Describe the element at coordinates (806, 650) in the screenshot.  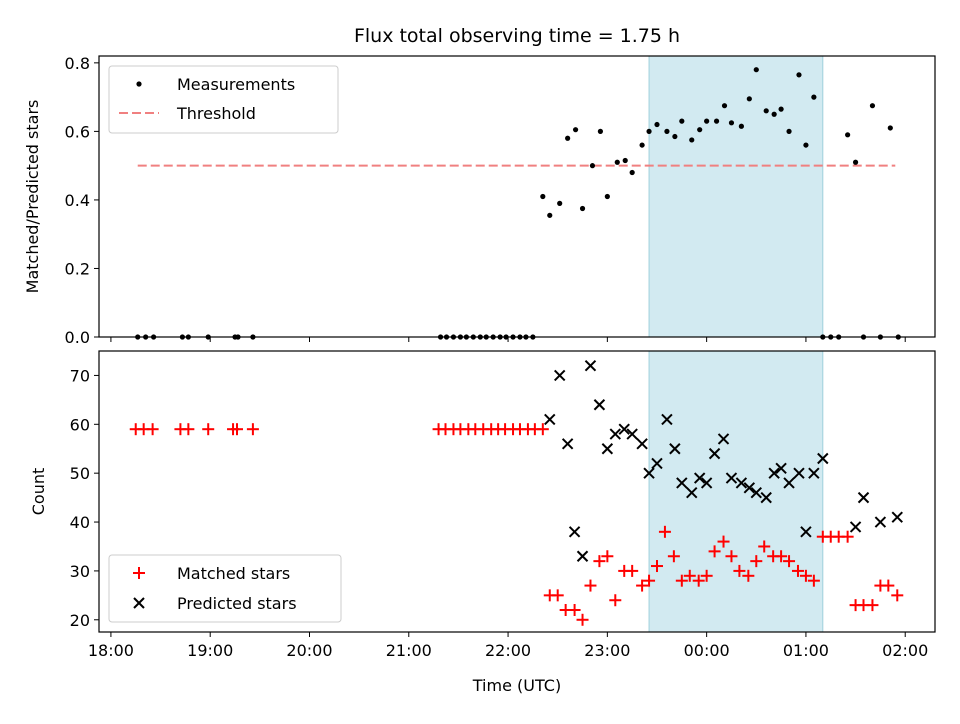
I see `x-tick-label: 01:00` at that location.